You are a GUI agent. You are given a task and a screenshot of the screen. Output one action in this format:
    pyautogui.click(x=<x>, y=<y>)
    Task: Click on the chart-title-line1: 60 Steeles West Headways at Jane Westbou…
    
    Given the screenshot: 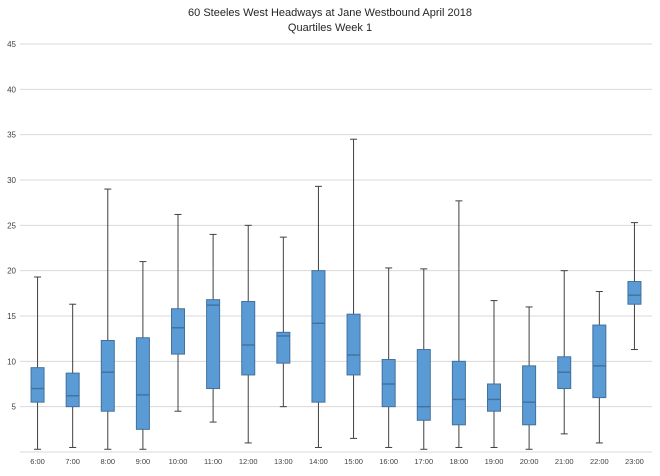 What is the action you would take?
    pyautogui.click(x=330, y=13)
    